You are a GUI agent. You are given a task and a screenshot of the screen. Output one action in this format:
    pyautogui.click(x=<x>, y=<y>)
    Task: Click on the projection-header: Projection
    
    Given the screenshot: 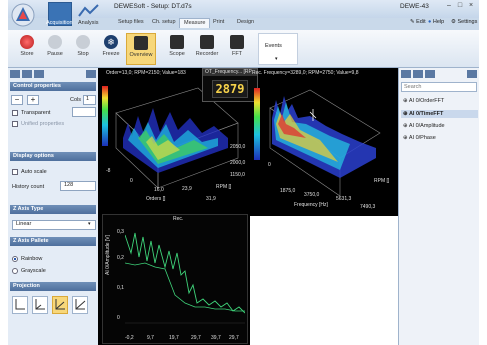 What is the action you would take?
    pyautogui.click(x=53, y=286)
    